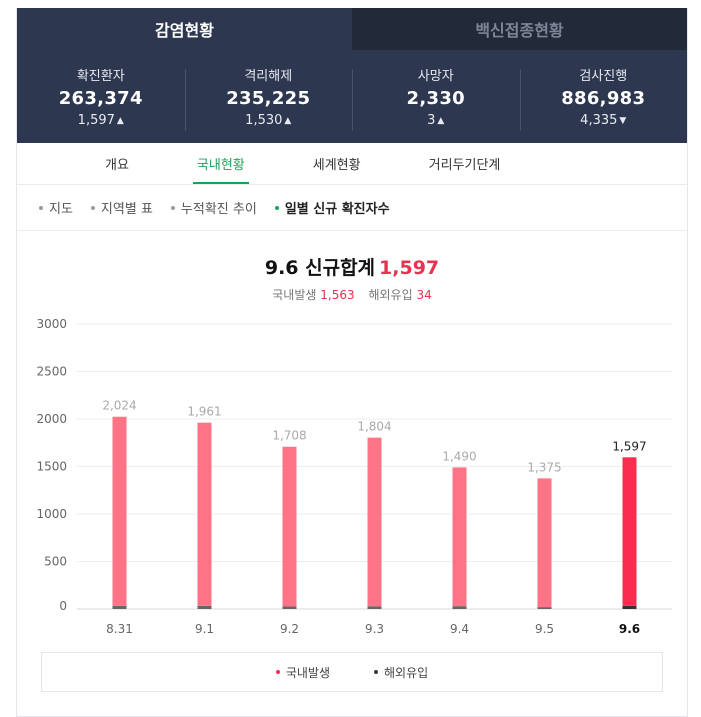 This screenshot has width=701, height=717. I want to click on stat-released: 격리해제 235,225 1,530 ▲, so click(268, 98).